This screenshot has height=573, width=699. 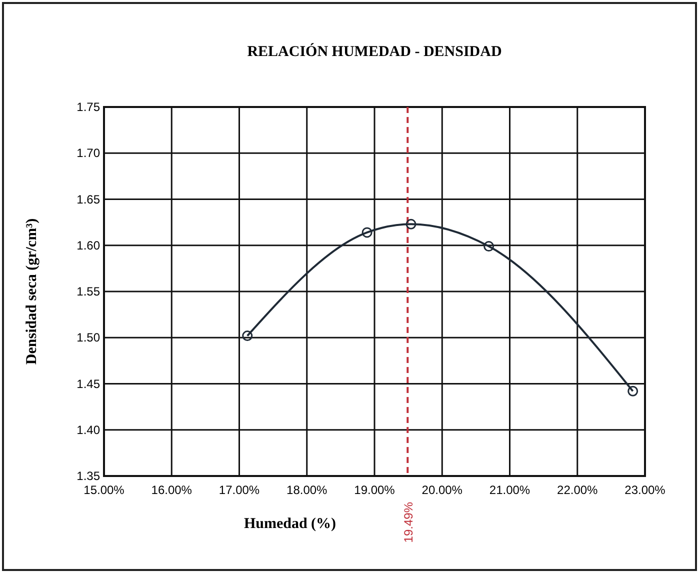 I want to click on y-tick-label: 1.65, so click(x=88, y=199).